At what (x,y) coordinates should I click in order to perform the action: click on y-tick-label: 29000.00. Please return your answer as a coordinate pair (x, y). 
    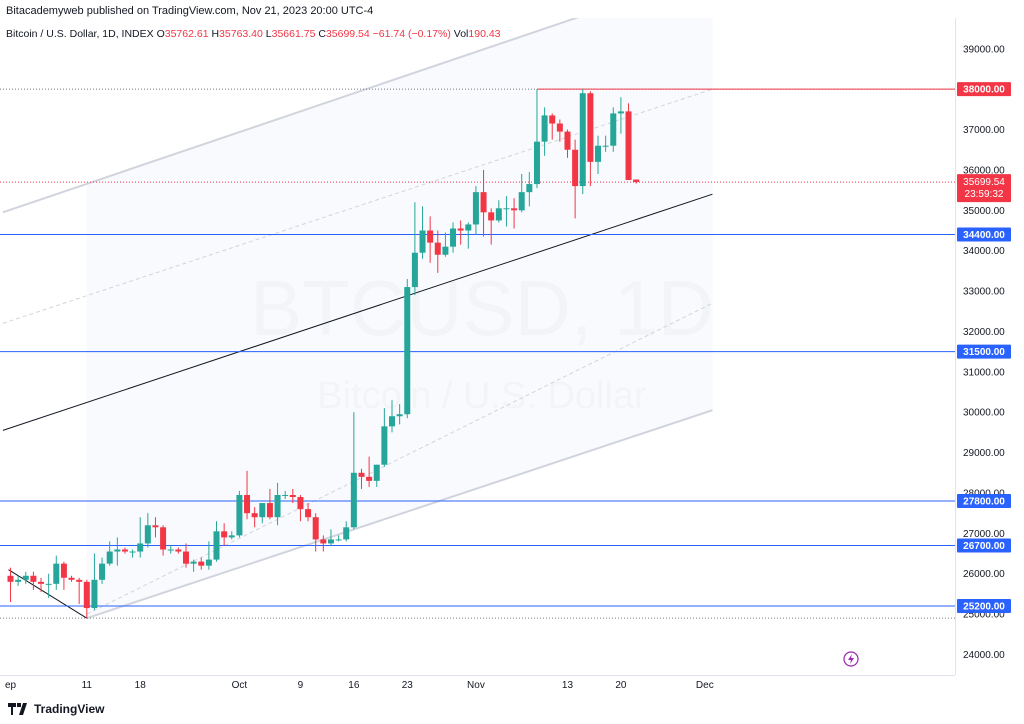
    Looking at the image, I should click on (984, 453).